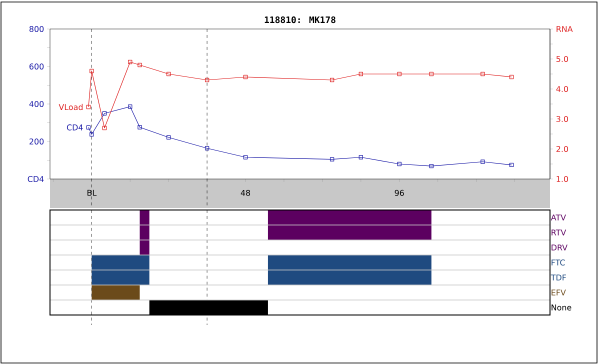  What do you see at coordinates (300, 136) in the screenshot?
I see `line-series` at bounding box center [300, 136].